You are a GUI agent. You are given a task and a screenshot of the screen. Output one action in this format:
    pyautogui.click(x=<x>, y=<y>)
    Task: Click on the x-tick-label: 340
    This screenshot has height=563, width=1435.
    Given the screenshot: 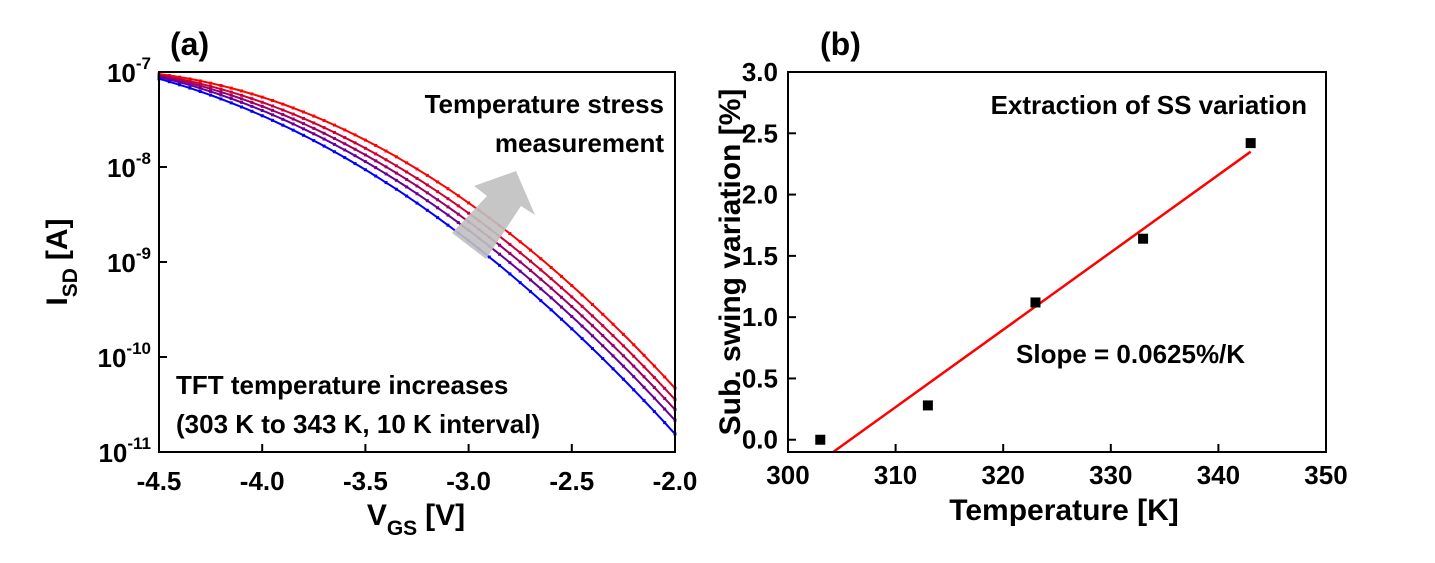 What is the action you would take?
    pyautogui.click(x=1218, y=475)
    